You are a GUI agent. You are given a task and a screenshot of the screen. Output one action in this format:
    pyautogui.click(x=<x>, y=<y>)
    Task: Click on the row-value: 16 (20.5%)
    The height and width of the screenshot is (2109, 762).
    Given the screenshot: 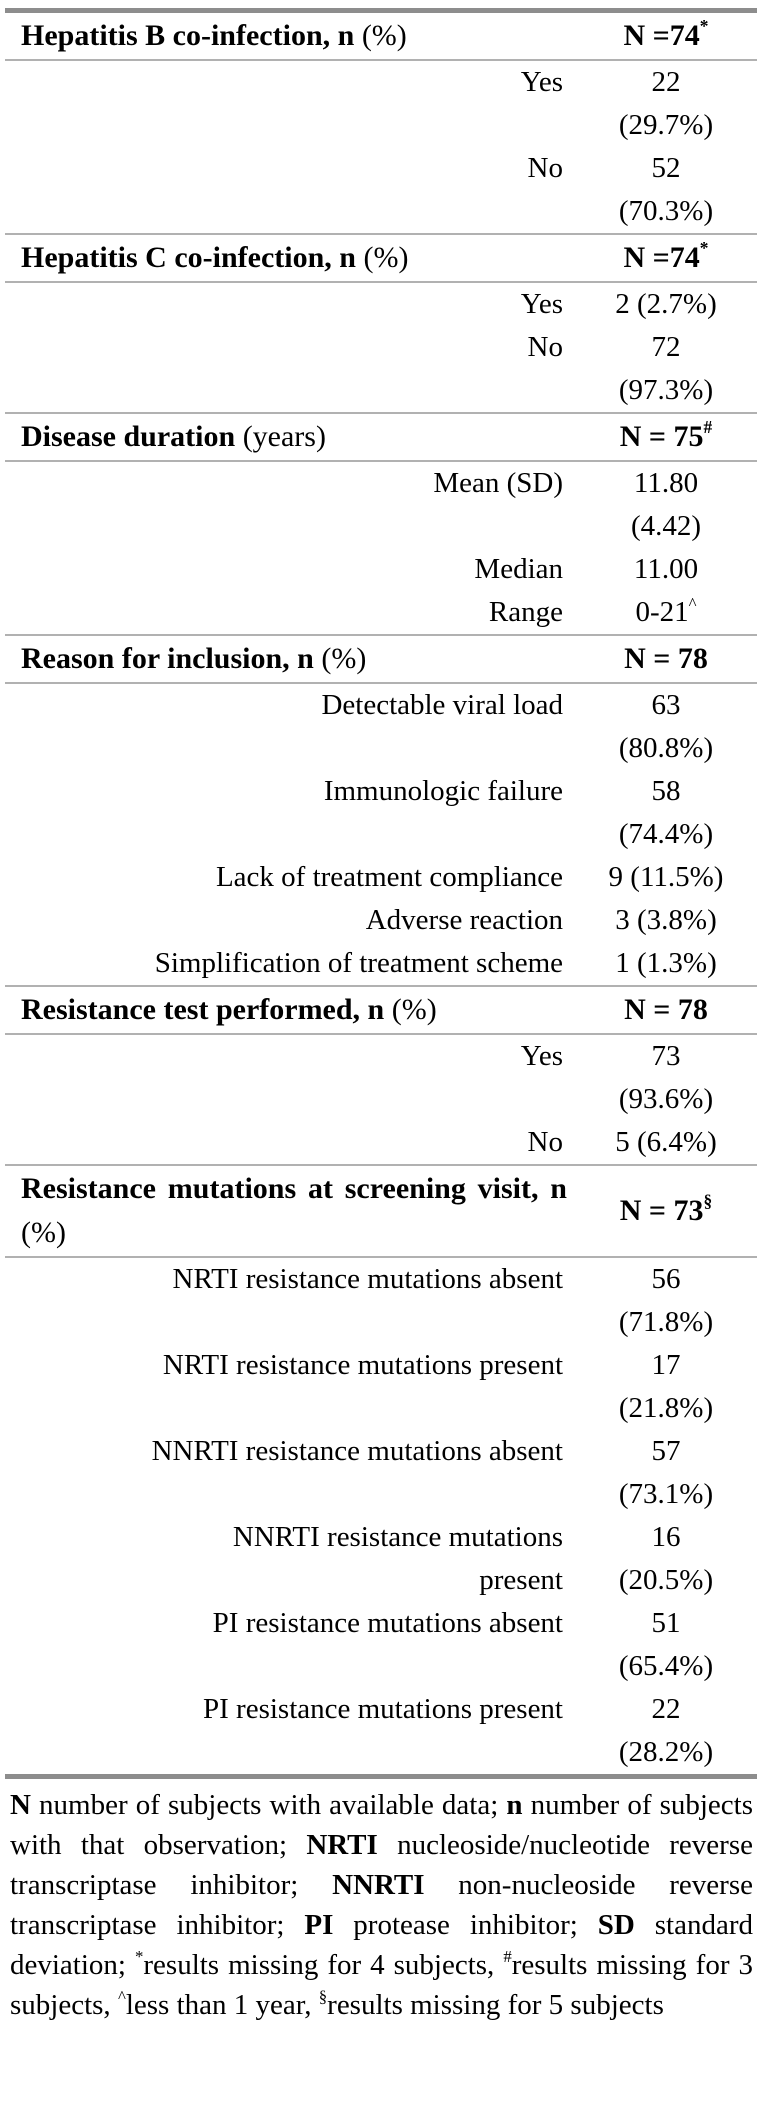 What is the action you would take?
    pyautogui.click(x=666, y=1558)
    